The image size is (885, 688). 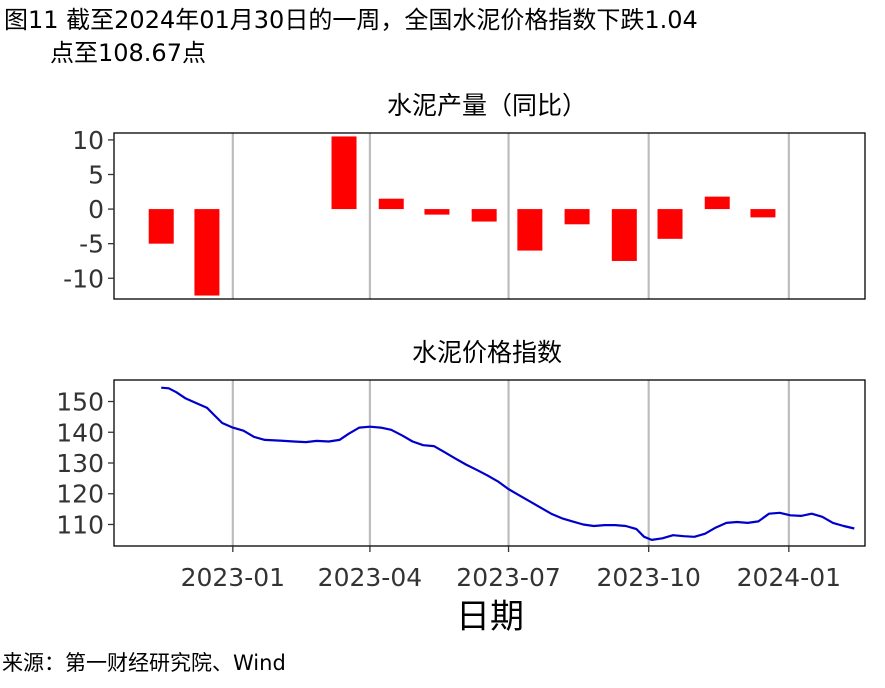 What do you see at coordinates (96, 209) in the screenshot?
I see `production-y-tick-label: 0` at bounding box center [96, 209].